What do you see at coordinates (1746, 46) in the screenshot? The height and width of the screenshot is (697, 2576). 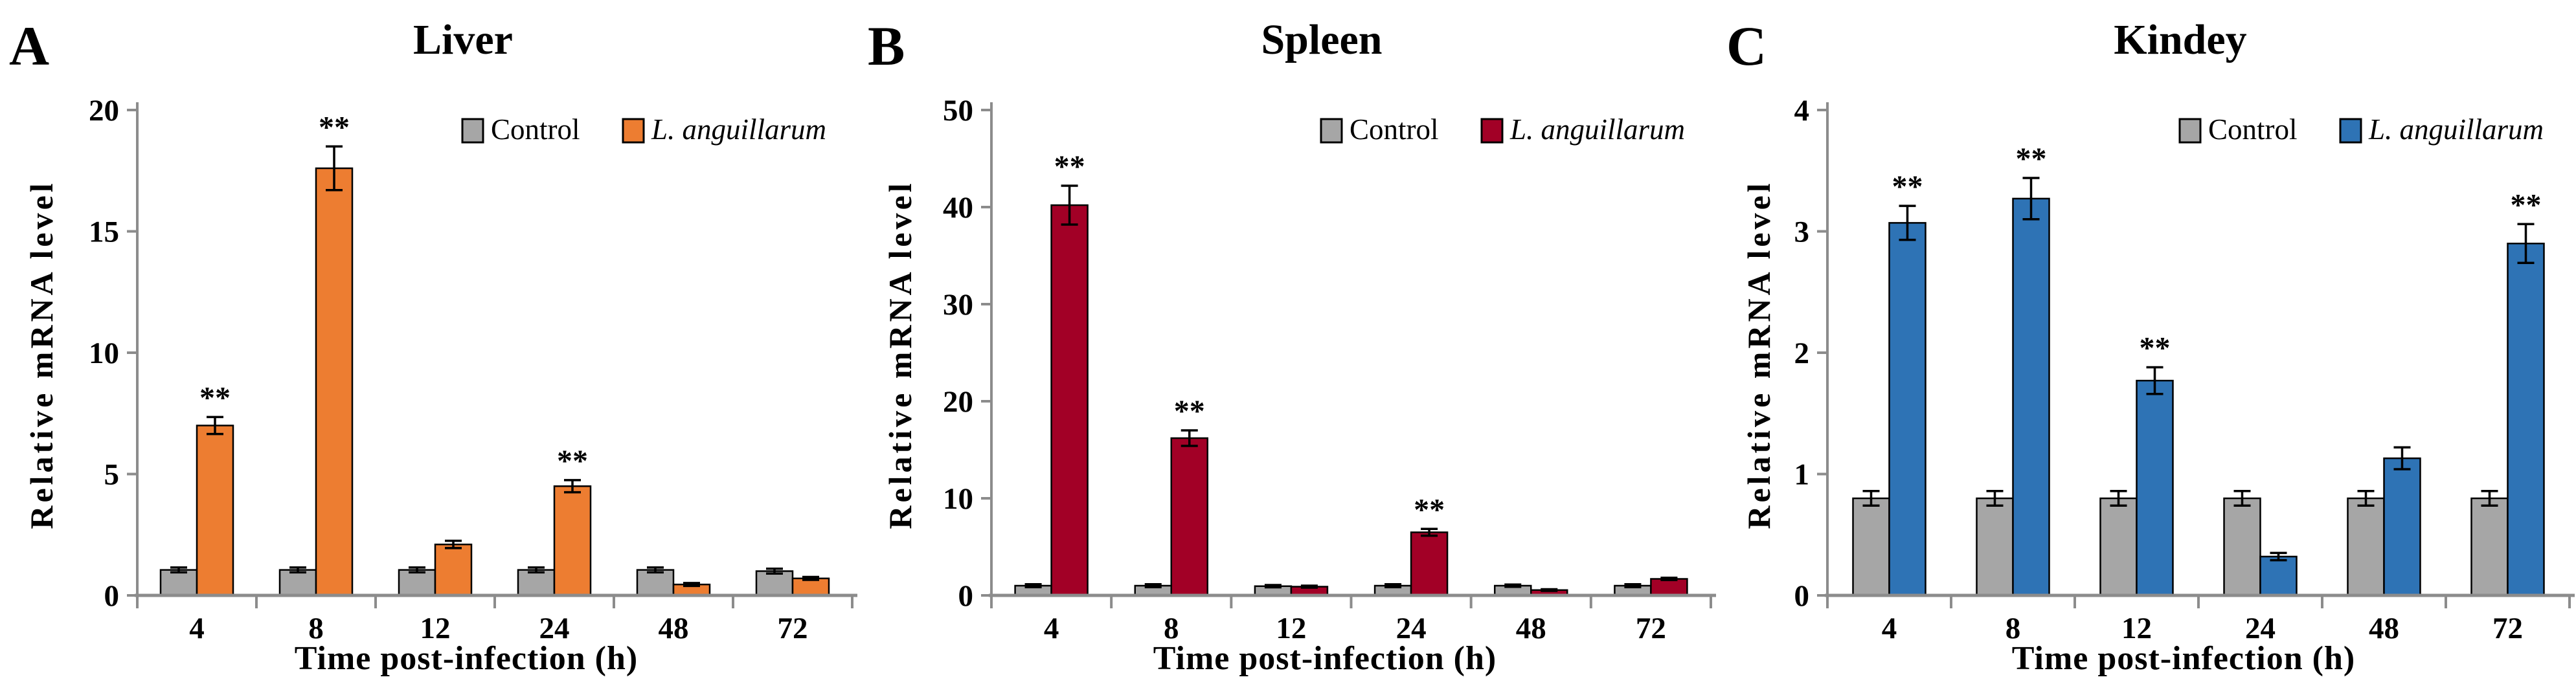 I see `panel-label-c: C` at bounding box center [1746, 46].